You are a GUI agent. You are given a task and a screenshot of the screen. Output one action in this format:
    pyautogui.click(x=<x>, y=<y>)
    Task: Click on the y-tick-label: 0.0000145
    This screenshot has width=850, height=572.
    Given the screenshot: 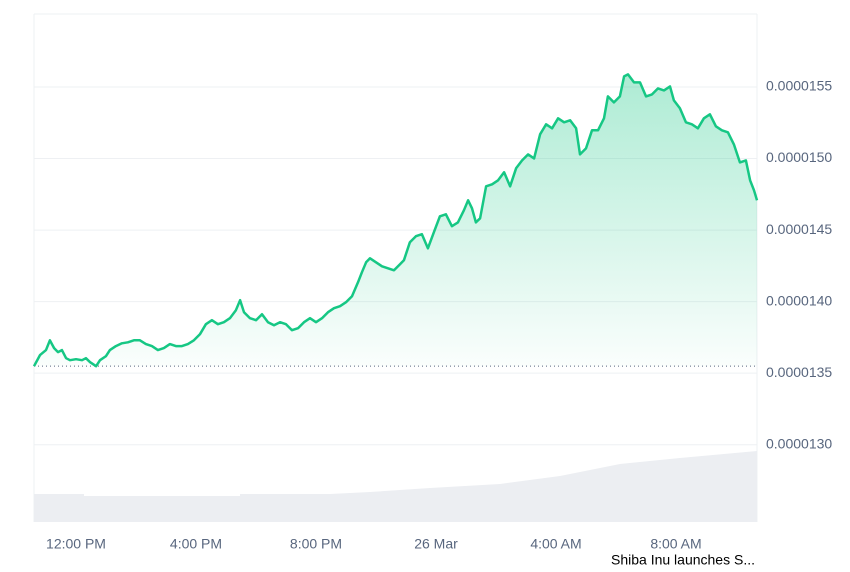 What is the action you would take?
    pyautogui.click(x=799, y=229)
    